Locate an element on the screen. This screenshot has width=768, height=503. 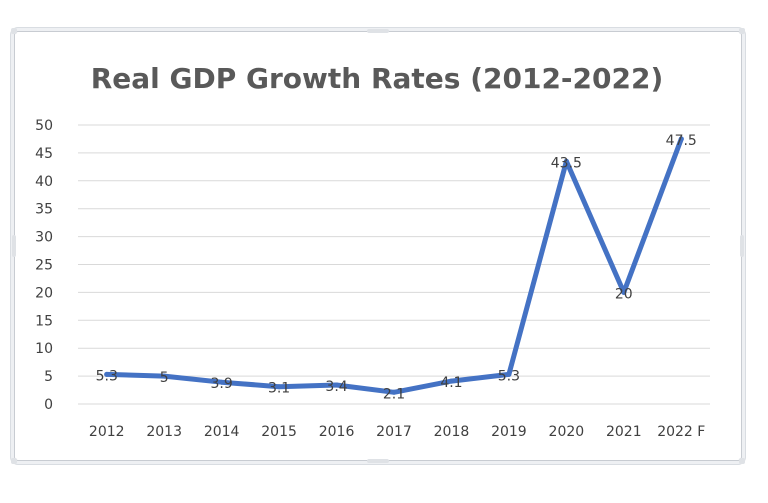
y-tick-label: 20 is located at coordinates (44, 293).